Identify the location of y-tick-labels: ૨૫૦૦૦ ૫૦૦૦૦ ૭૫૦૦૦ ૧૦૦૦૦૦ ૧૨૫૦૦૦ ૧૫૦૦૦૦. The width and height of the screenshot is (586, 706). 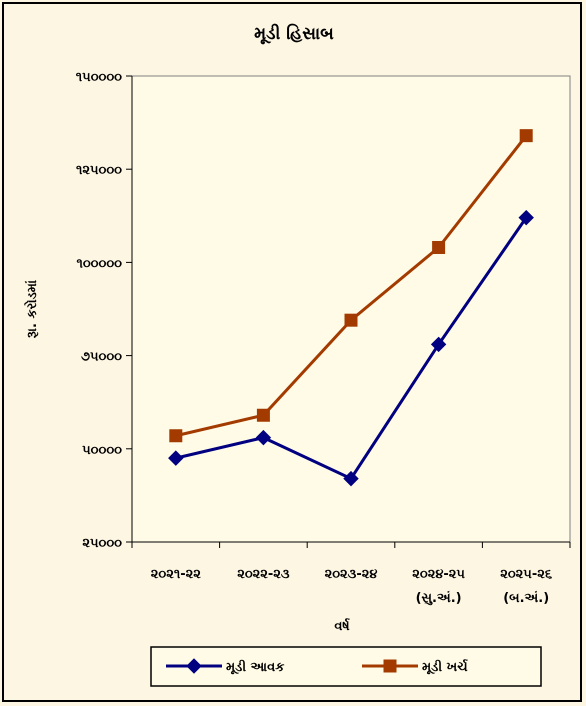
(99, 310).